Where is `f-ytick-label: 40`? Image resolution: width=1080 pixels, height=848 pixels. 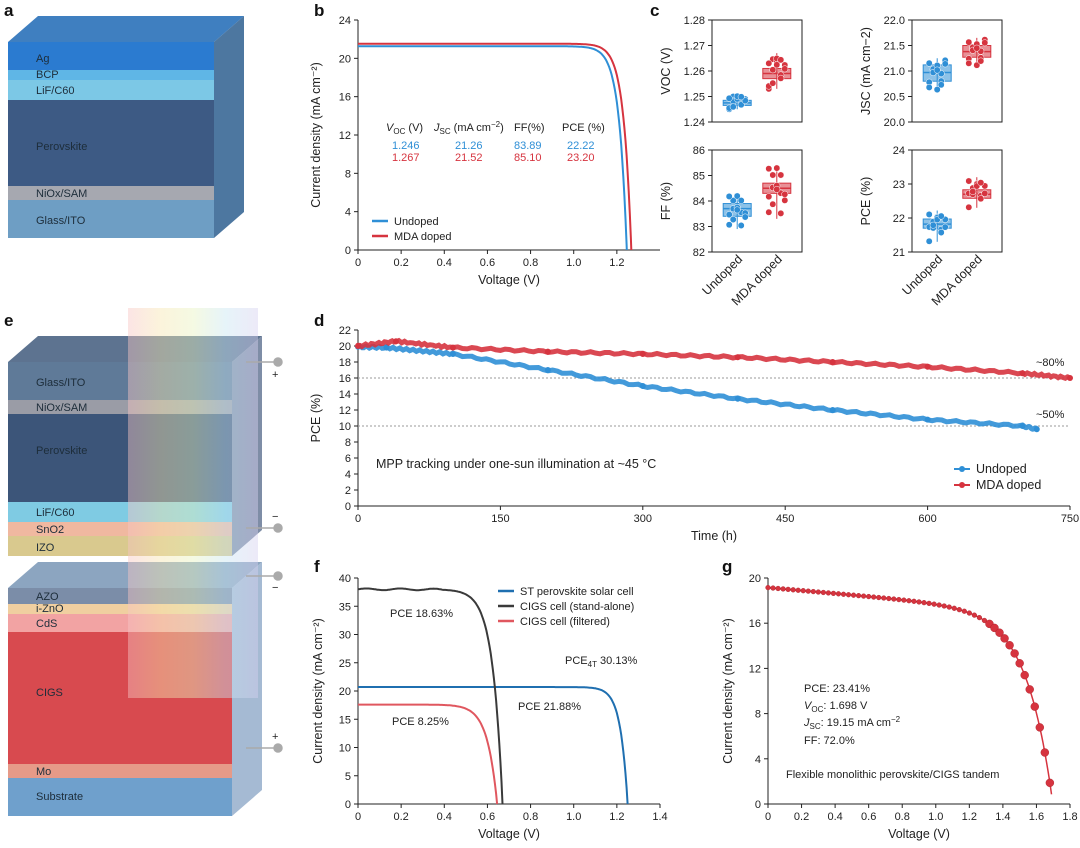
f-ytick-label: 40 is located at coordinates (345, 579).